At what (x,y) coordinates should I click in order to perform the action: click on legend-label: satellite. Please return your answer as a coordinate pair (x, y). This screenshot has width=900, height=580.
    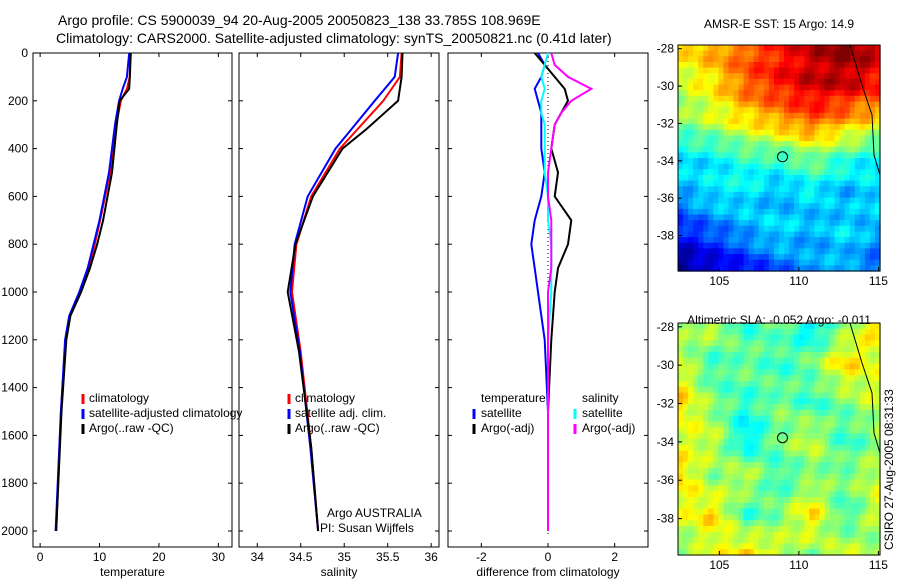
    Looking at the image, I should click on (602, 413).